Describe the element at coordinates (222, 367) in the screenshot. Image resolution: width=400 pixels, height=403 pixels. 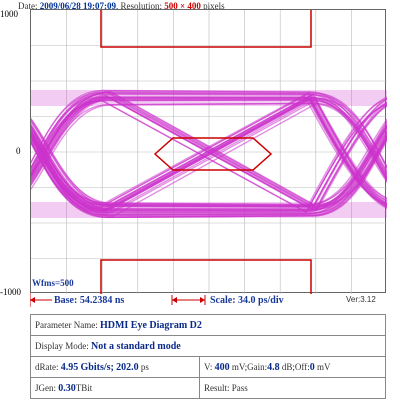
I see `voltage-value: 400` at that location.